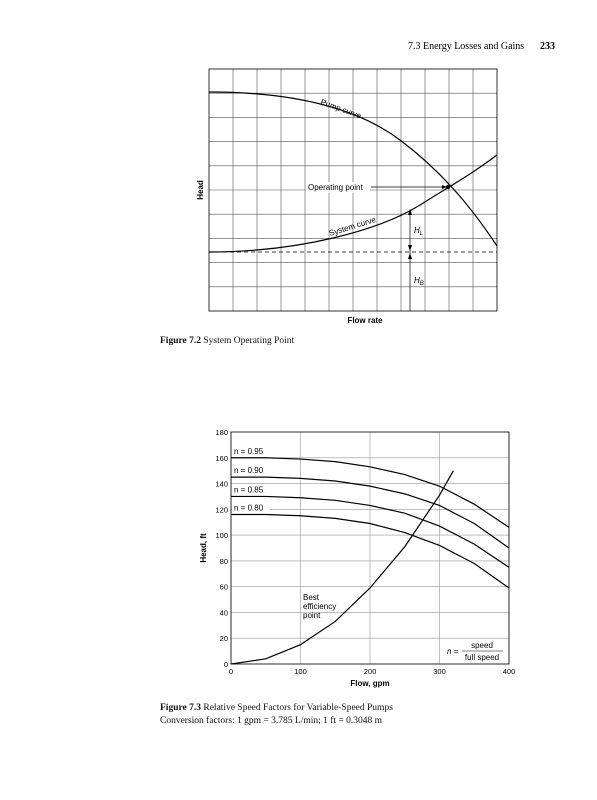 The height and width of the screenshot is (800, 597). Describe the element at coordinates (221, 432) in the screenshot. I see `y-tick-label: 180` at that location.